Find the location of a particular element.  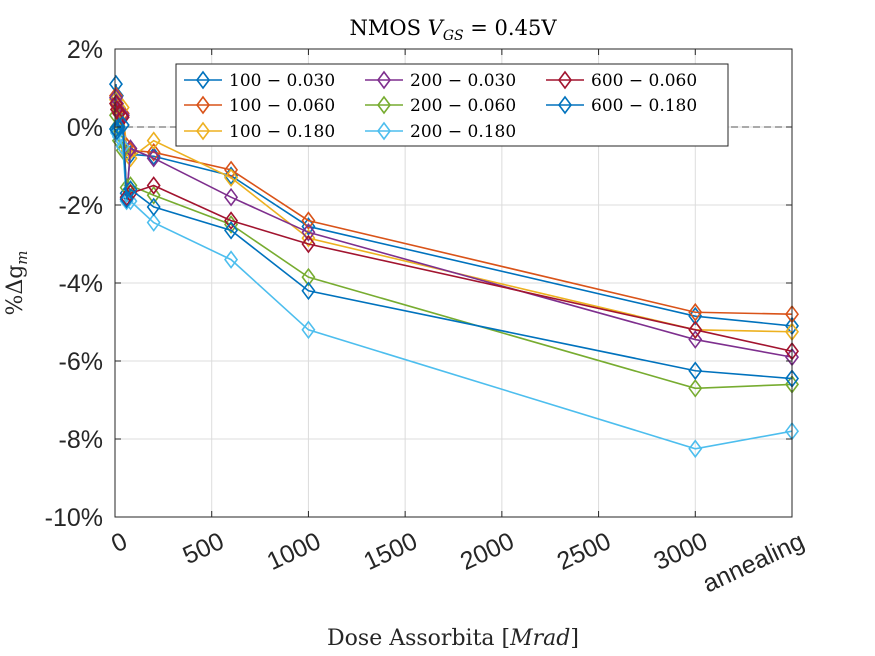

legend-item: 600 − 0.060 is located at coordinates (621, 80).